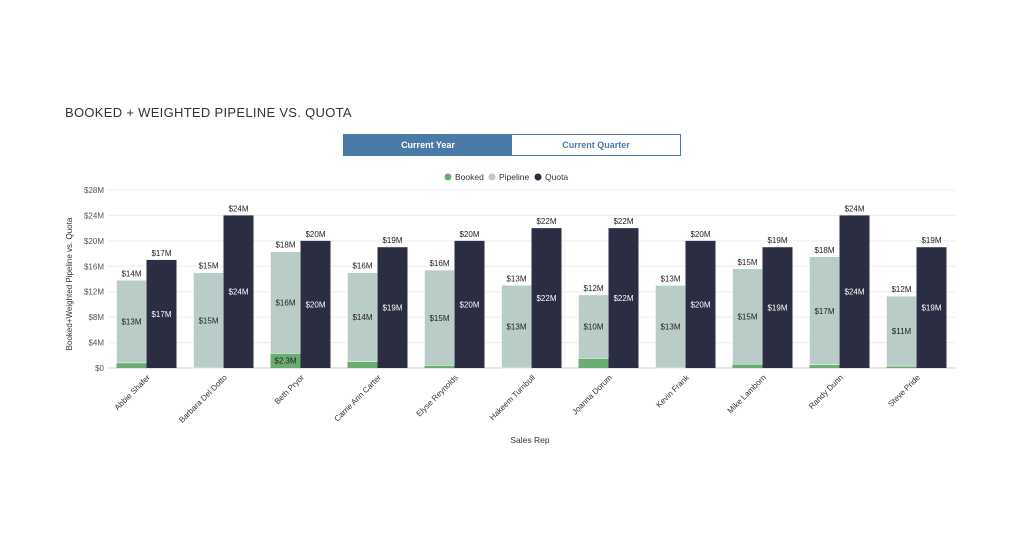 The width and height of the screenshot is (1024, 536). What do you see at coordinates (514, 177) in the screenshot?
I see `legend-label-pipeline: Pipeline` at bounding box center [514, 177].